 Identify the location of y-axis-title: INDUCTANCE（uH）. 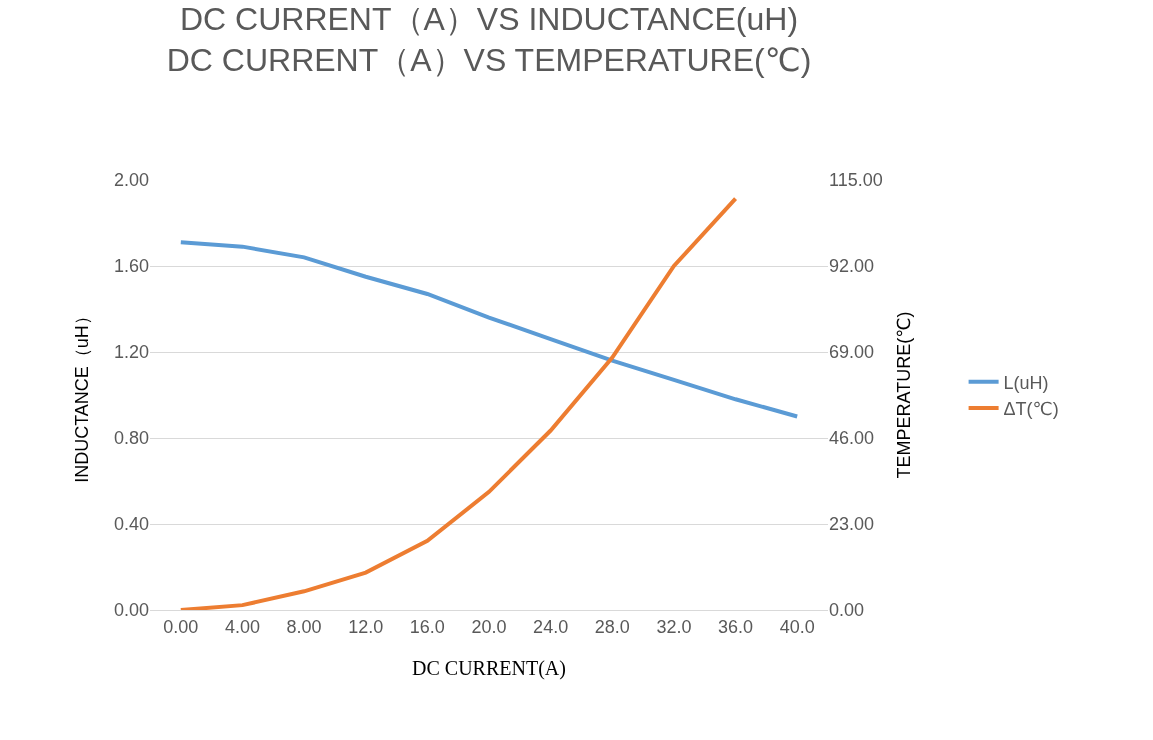
(82, 395).